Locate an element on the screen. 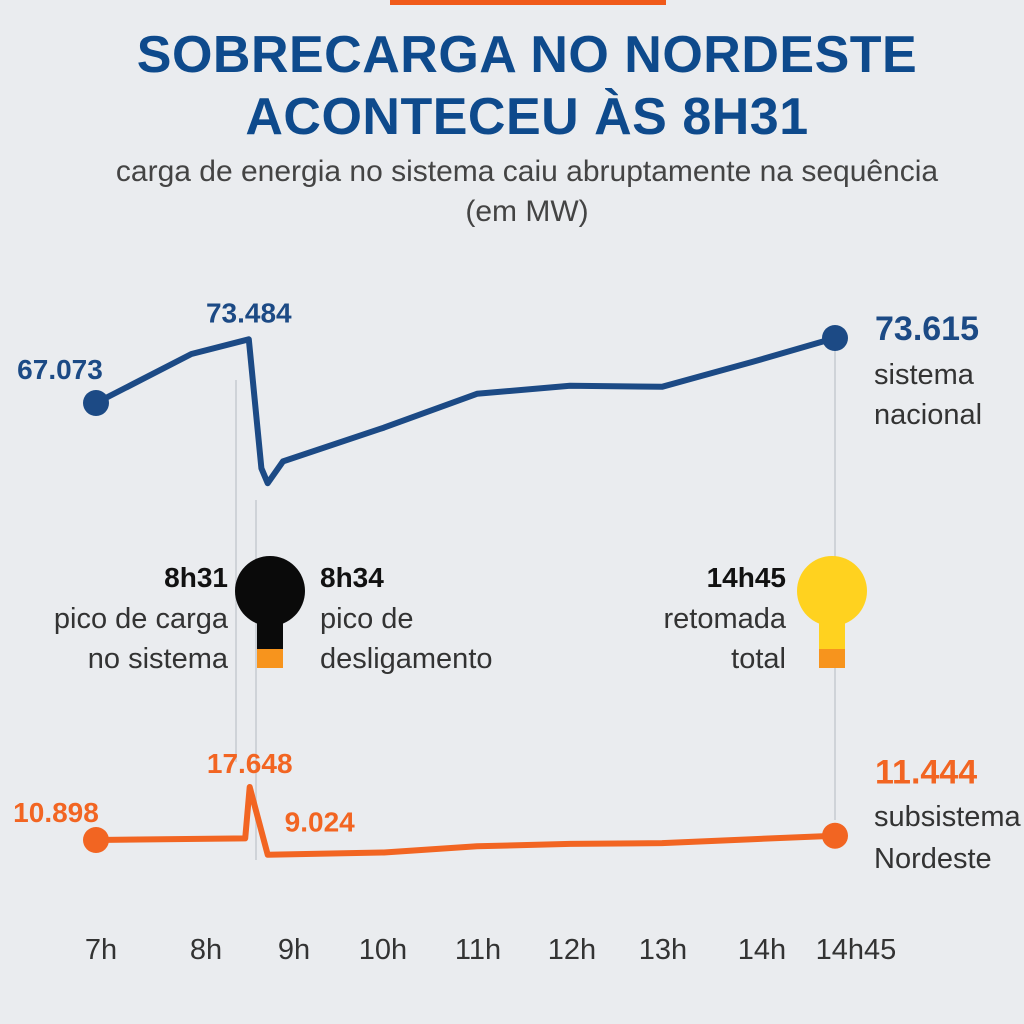 This screenshot has height=1024, width=1024. annotation-time: 8h31 is located at coordinates (196, 577).